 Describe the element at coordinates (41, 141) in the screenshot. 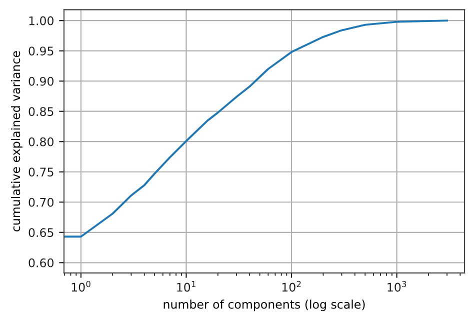

I see `y-tick-label: 0.80` at that location.